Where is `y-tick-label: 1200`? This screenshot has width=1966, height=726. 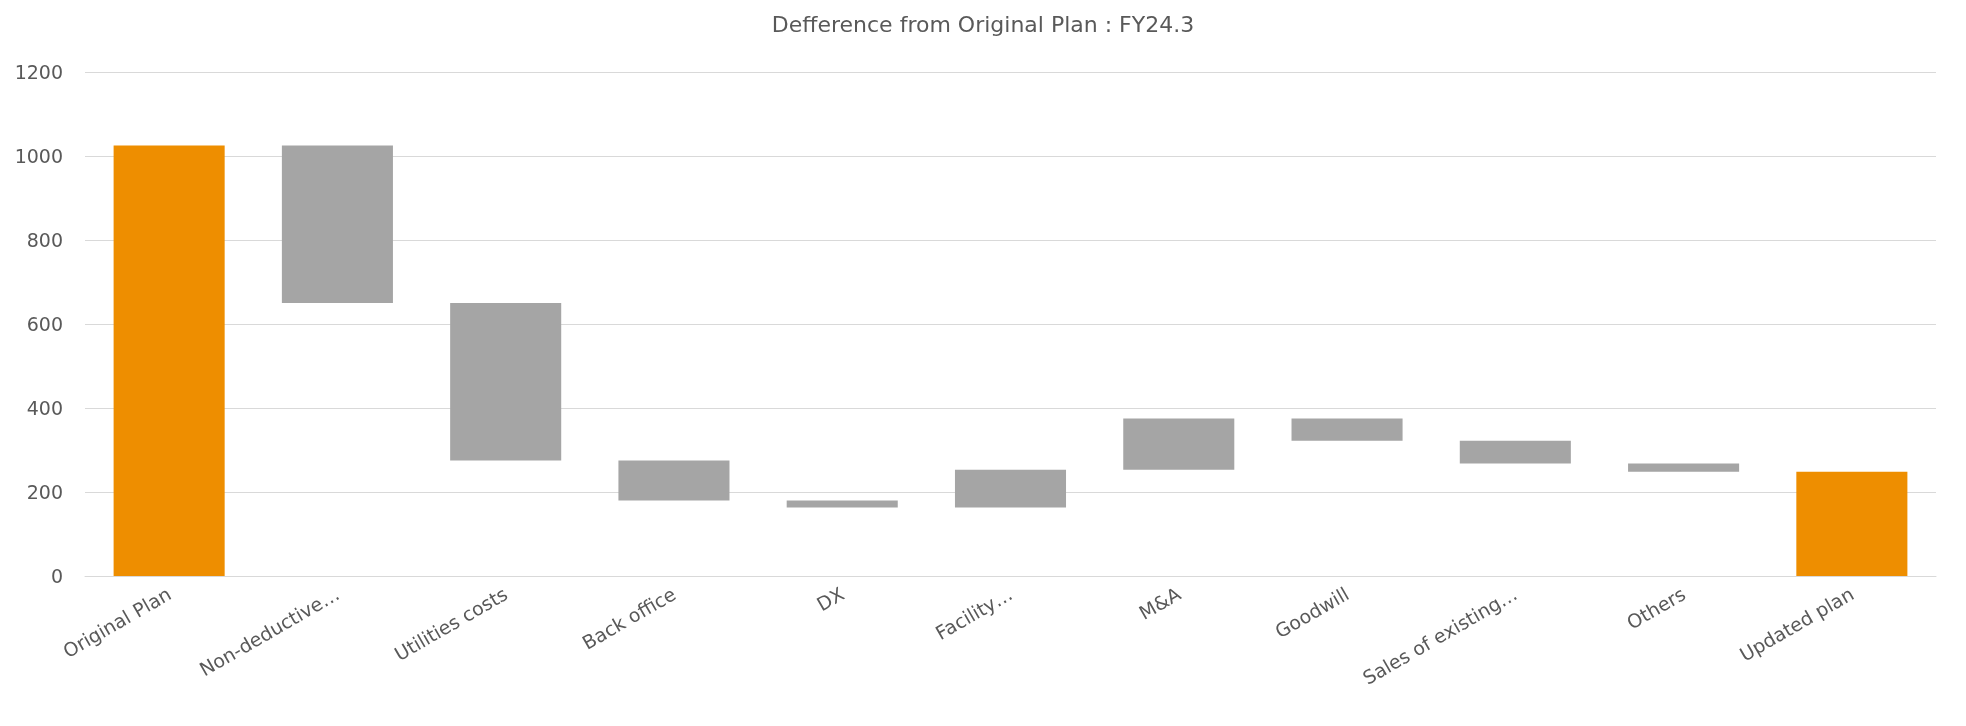
y-tick-label: 1200 is located at coordinates (38, 72).